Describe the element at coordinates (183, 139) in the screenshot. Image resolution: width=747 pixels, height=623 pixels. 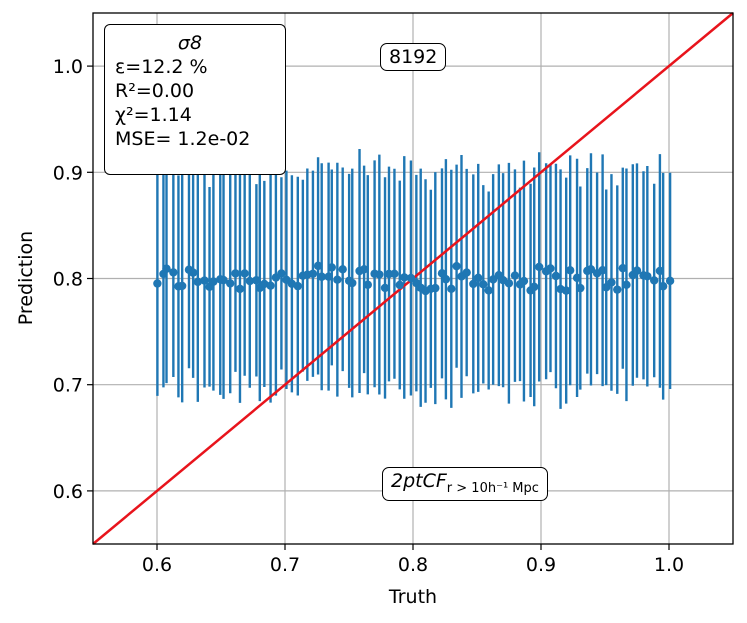
I see `stats-mse: MSE= 1.2e-02` at that location.